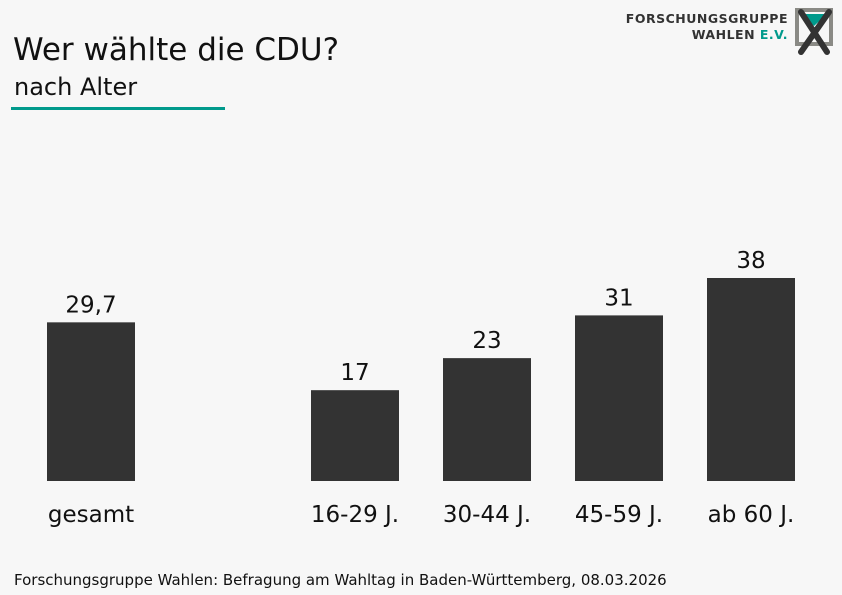 The width and height of the screenshot is (842, 595). I want to click on value-label: 38, so click(750, 261).